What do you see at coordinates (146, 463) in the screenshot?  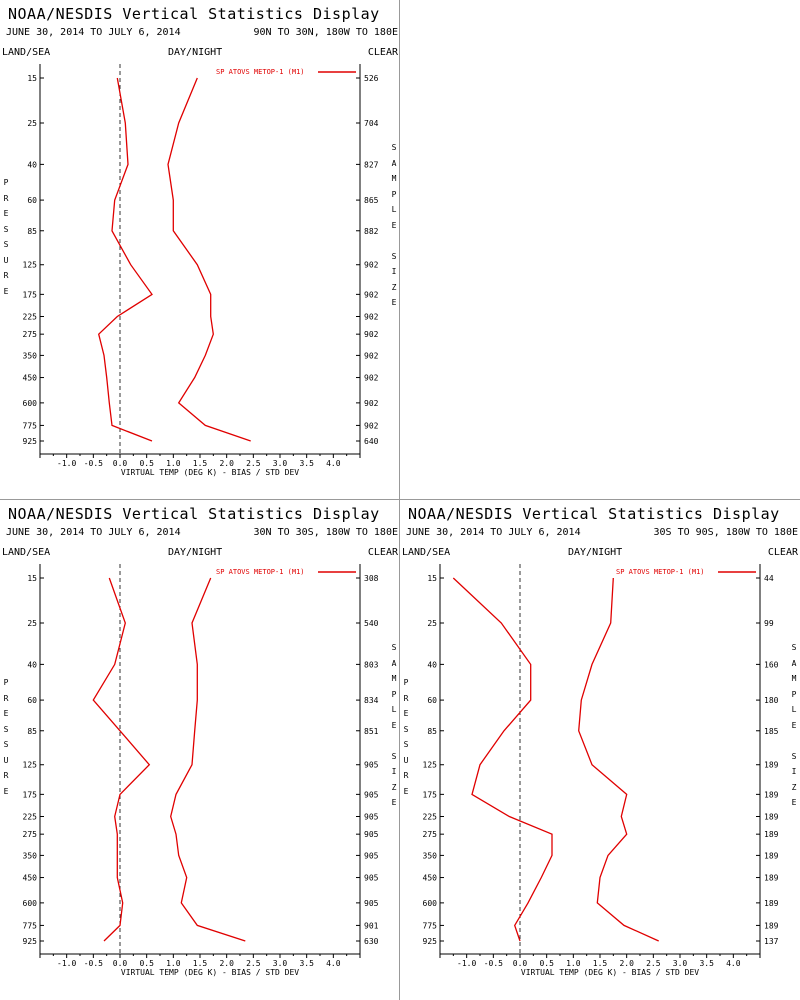 I see `x-tick-label: 0.5` at bounding box center [146, 463].